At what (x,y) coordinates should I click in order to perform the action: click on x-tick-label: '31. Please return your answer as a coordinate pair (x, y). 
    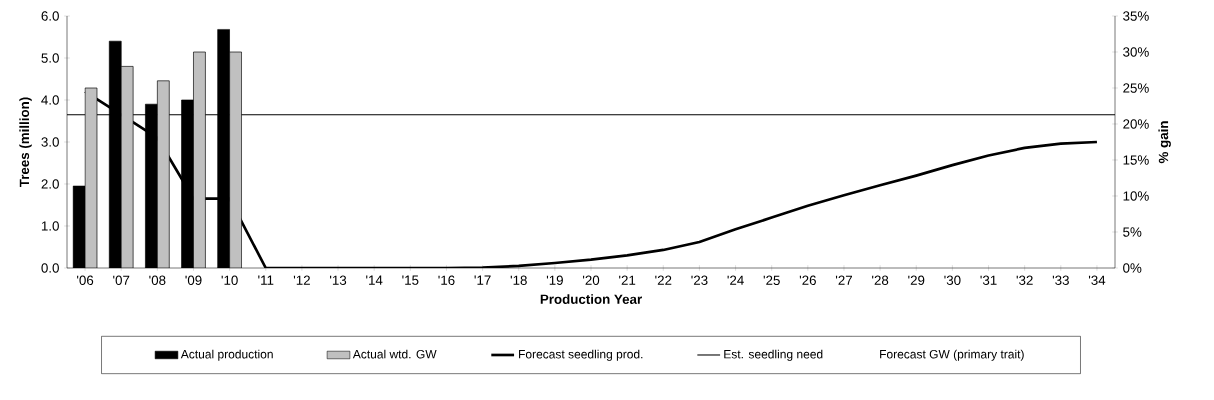
    Looking at the image, I should click on (988, 280).